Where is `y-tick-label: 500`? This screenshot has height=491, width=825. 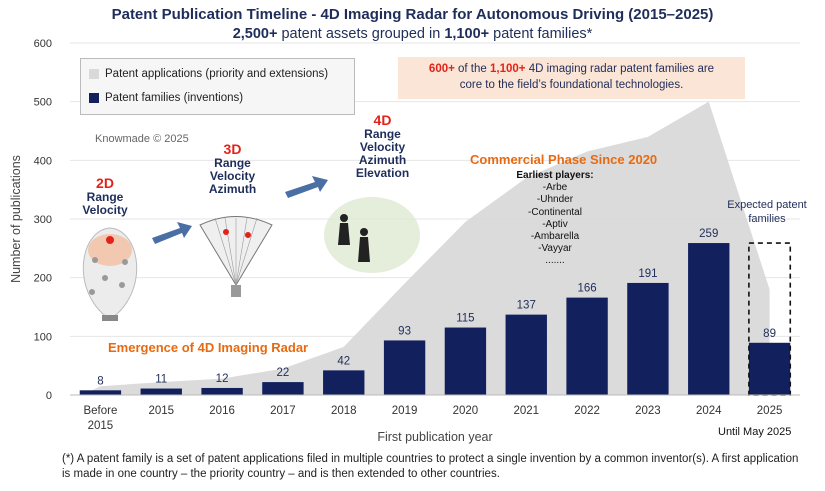
y-tick-label: 500 is located at coordinates (43, 103).